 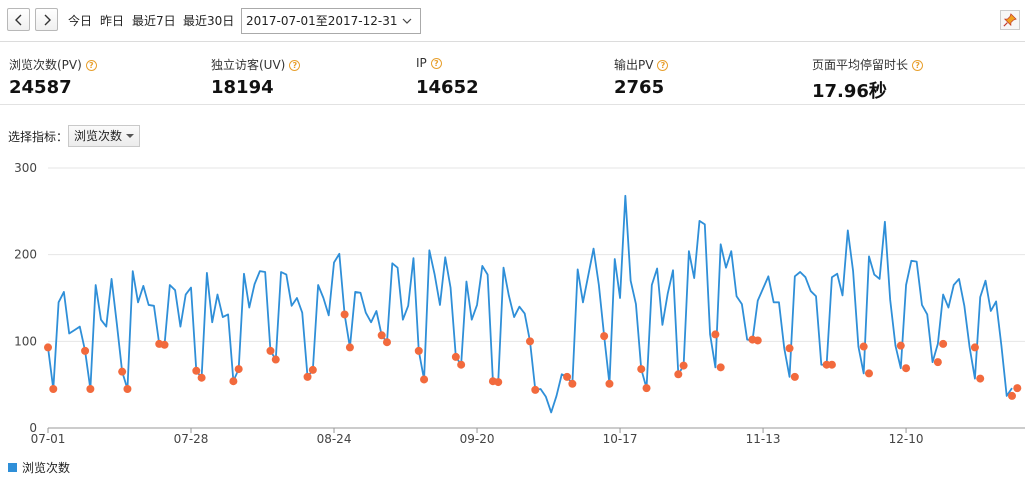 What do you see at coordinates (25, 255) in the screenshot?
I see `y-tick-label: 200` at bounding box center [25, 255].